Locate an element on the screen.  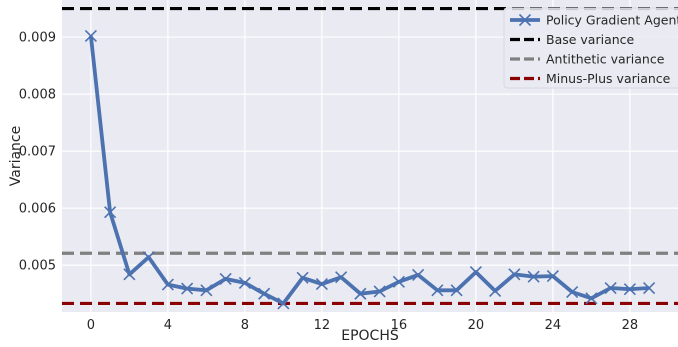
x-tick-label: 12 is located at coordinates (322, 325).